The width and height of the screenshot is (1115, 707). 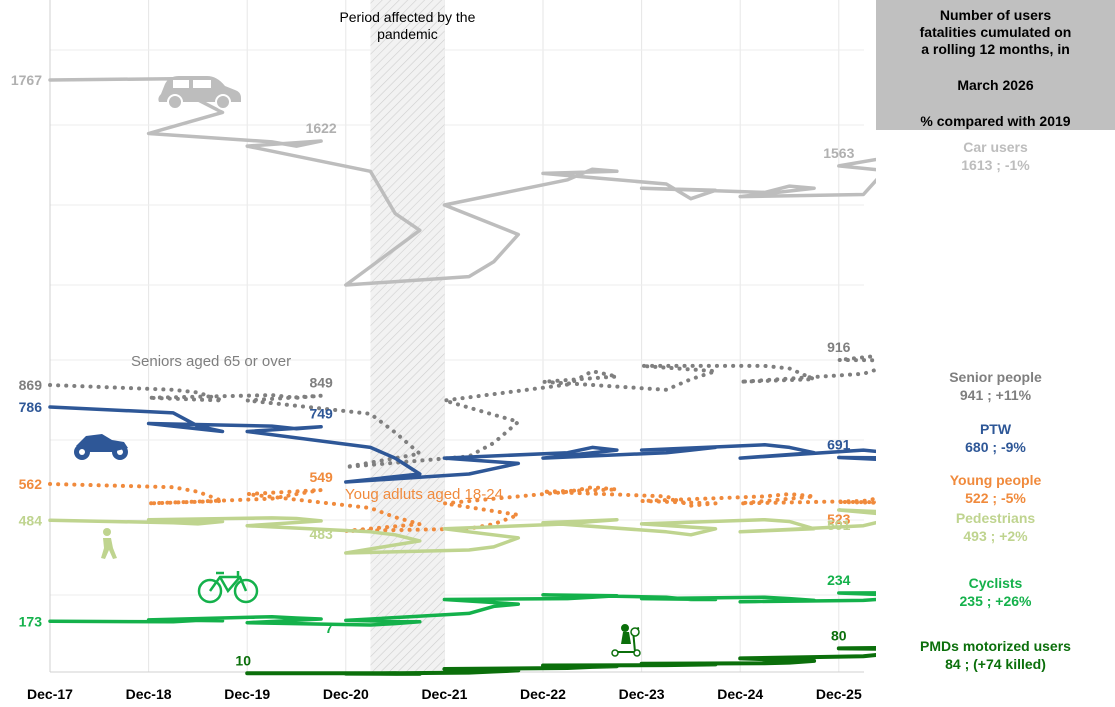 I want to click on point-label-pmds-motorized-users: 10, so click(x=243, y=660).